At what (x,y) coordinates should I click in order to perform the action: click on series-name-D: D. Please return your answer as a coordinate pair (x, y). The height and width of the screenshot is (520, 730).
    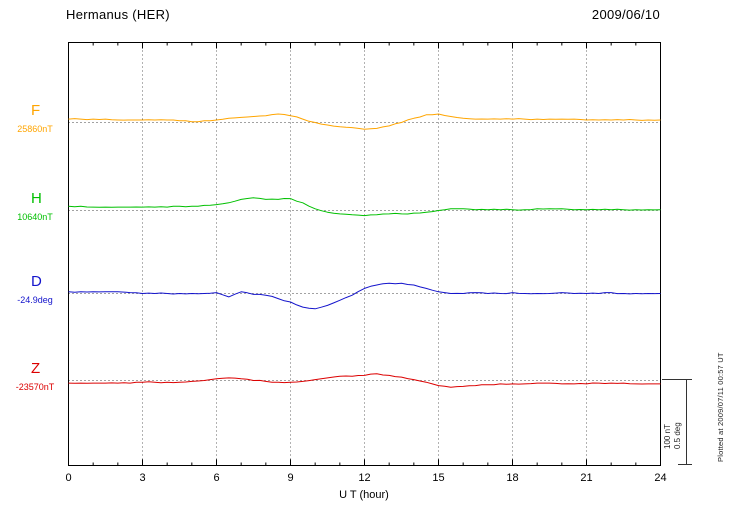
    Looking at the image, I should click on (36, 281).